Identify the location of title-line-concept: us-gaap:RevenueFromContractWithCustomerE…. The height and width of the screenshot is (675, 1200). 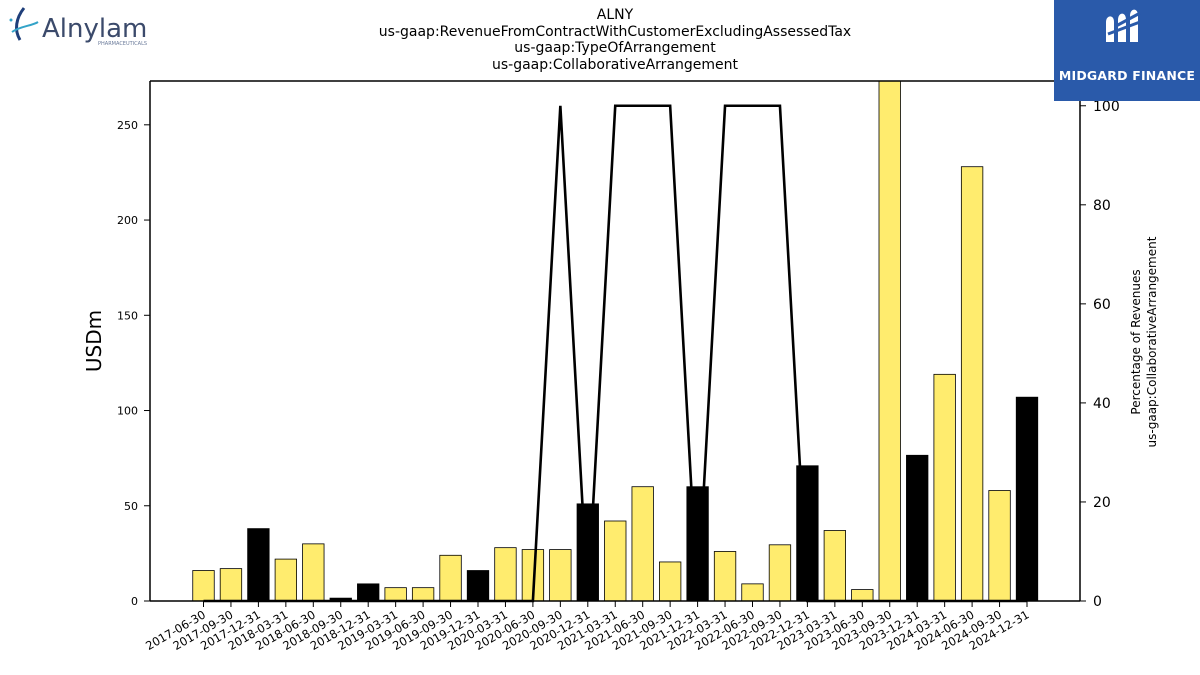
(615, 31).